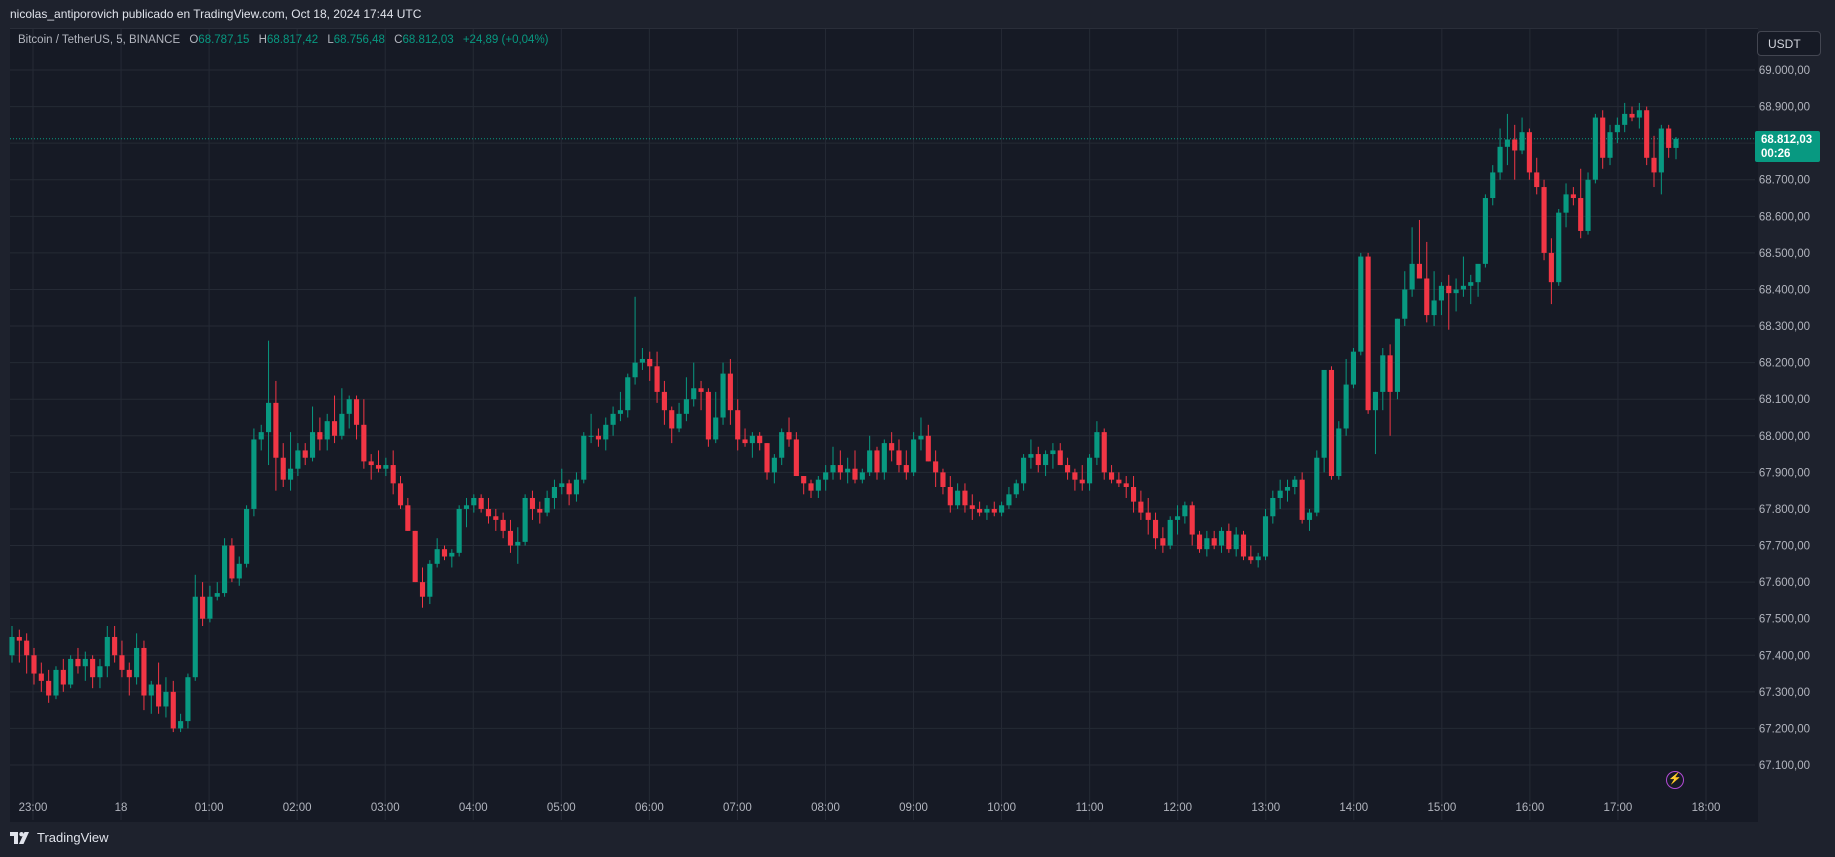 This screenshot has width=1835, height=857. Describe the element at coordinates (1784, 290) in the screenshot. I see `price-tick-label: 68.400,00` at that location.